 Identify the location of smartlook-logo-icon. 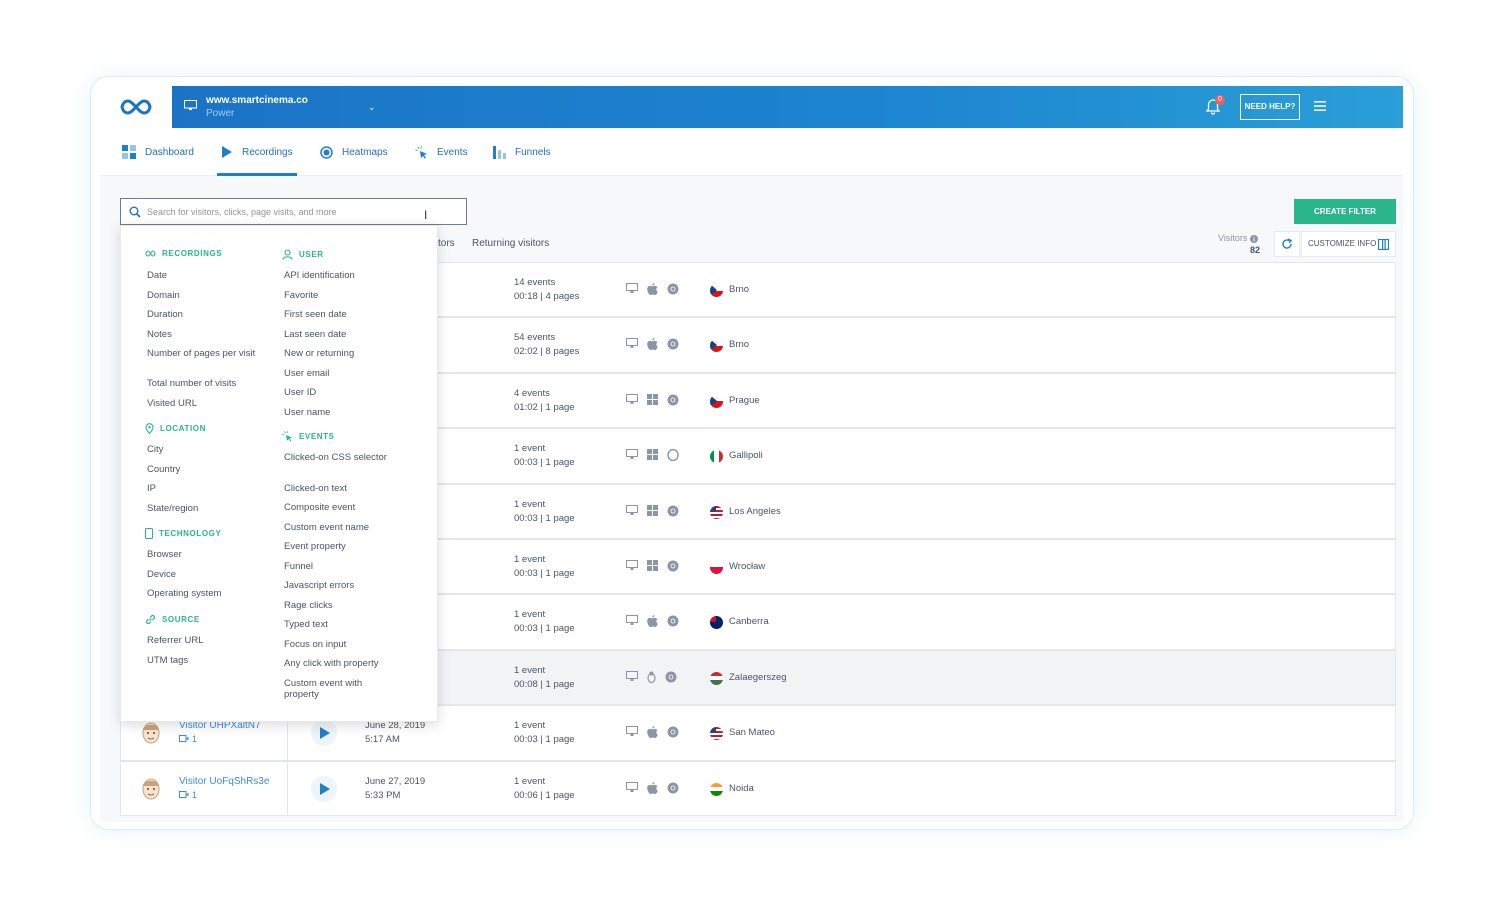
(136, 107).